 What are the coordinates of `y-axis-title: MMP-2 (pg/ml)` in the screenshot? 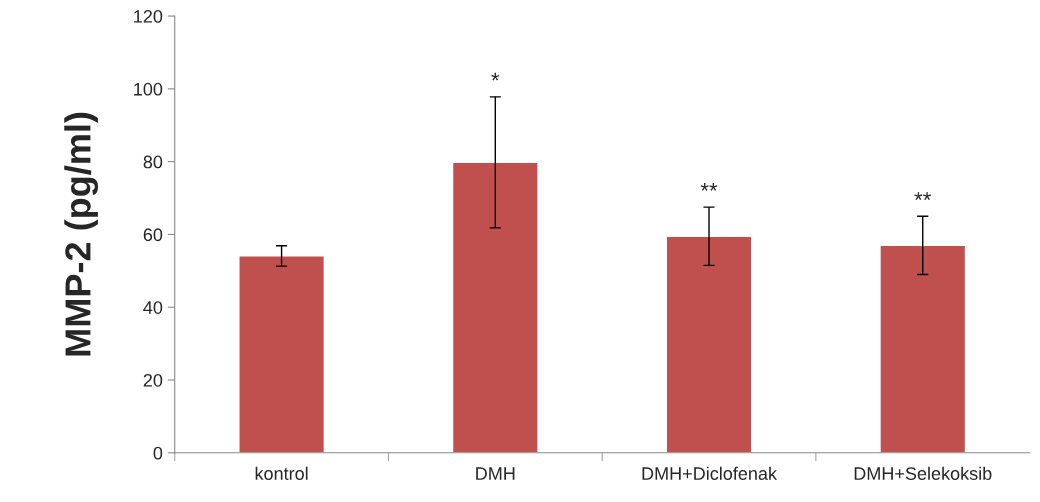 It's located at (81, 234).